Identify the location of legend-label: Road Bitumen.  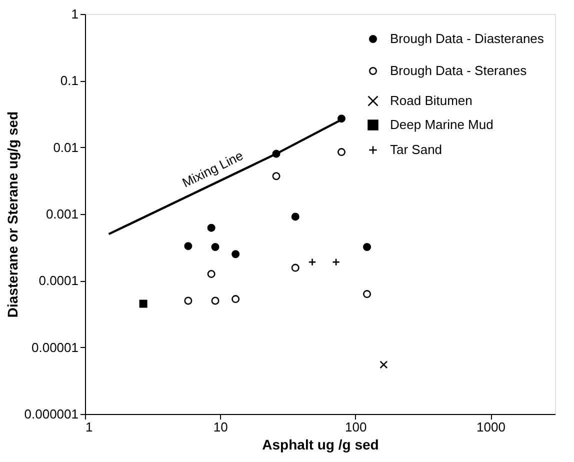
(431, 100).